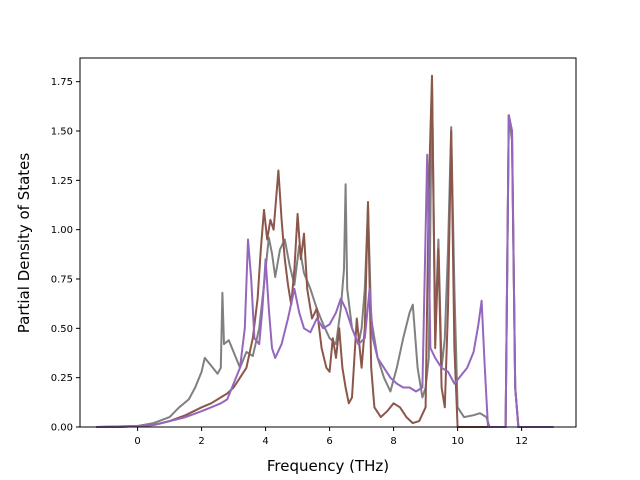 The image size is (640, 480). Describe the element at coordinates (62, 428) in the screenshot. I see `y-tick-label: 0.00` at that location.